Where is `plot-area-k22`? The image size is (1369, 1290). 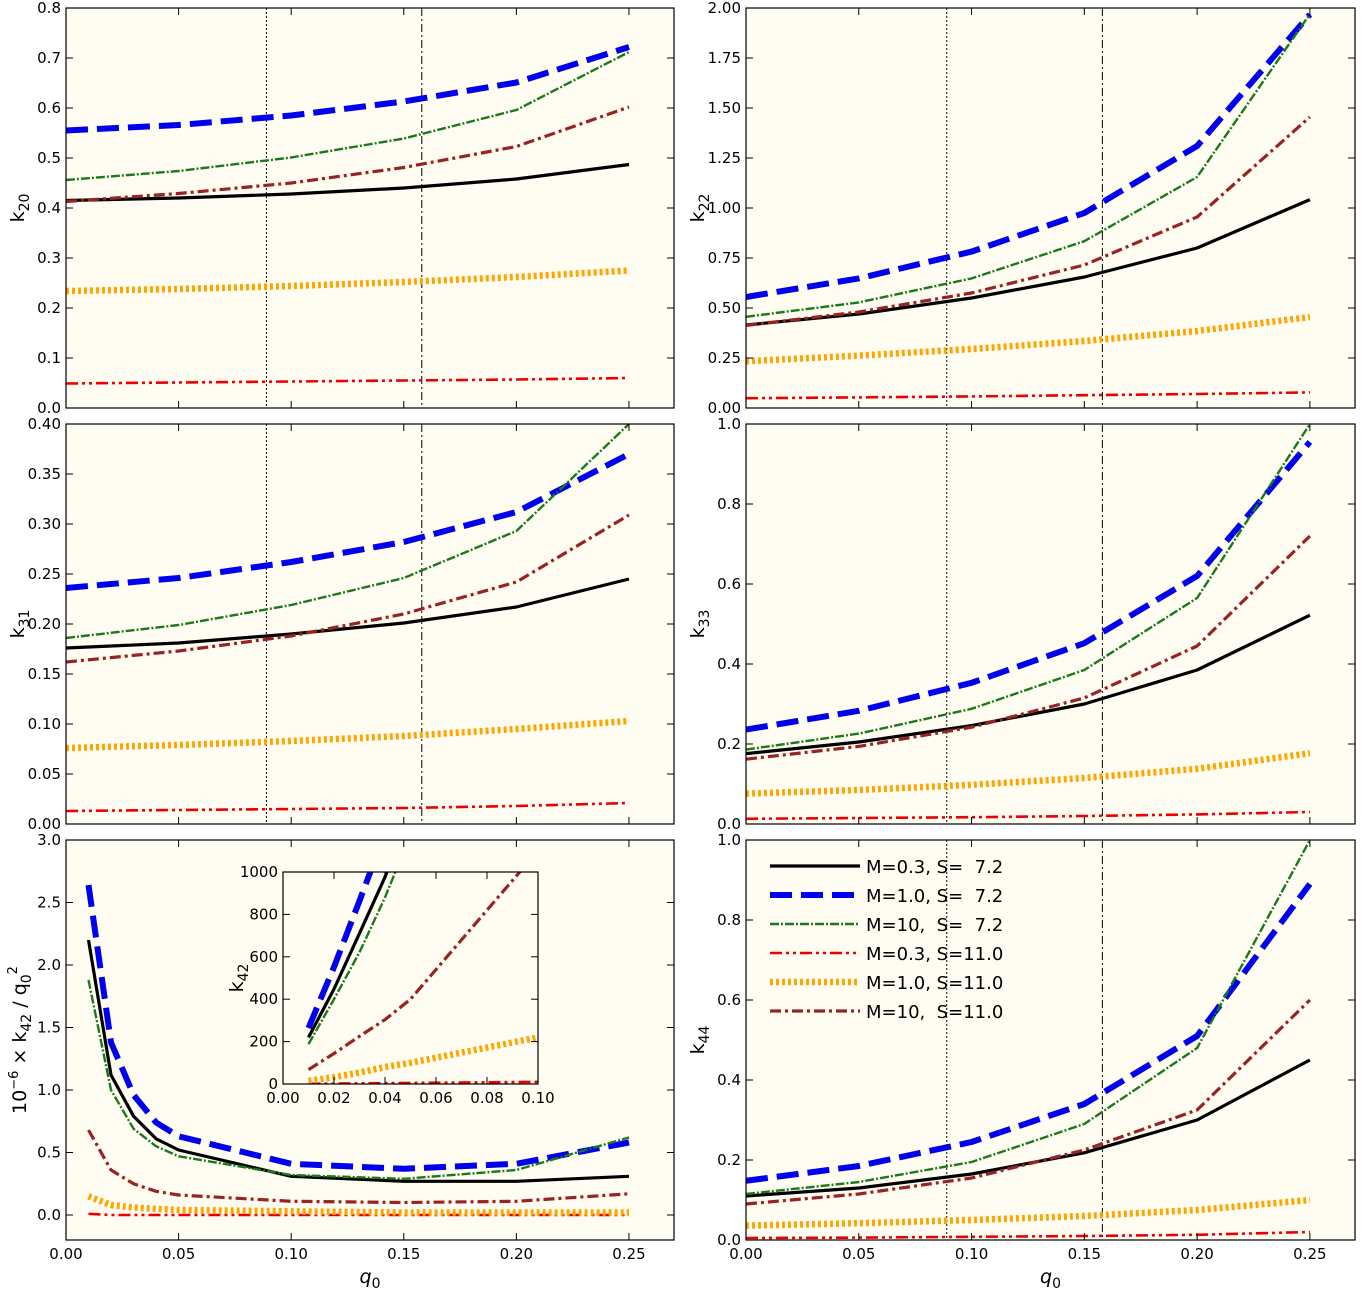 plot-area-k22 is located at coordinates (1050, 208).